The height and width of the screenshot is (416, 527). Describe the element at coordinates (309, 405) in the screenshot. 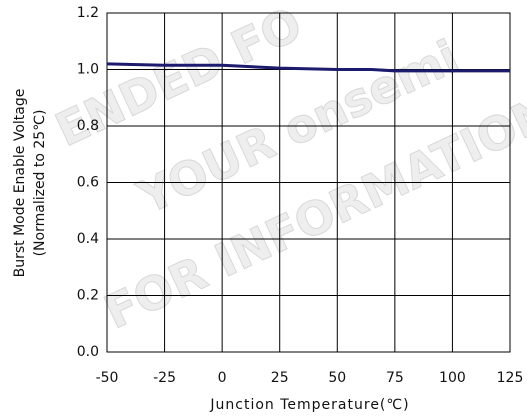

I see `x-axis-label: Junction Temperature(℃)` at that location.